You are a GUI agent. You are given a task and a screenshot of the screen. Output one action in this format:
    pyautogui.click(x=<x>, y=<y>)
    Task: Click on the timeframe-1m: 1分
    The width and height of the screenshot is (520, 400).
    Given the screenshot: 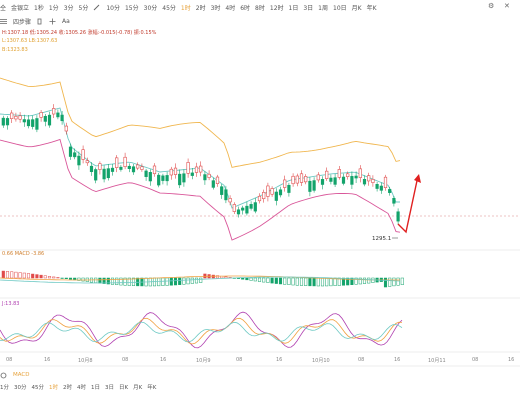 What is the action you would take?
    pyautogui.click(x=53, y=8)
    